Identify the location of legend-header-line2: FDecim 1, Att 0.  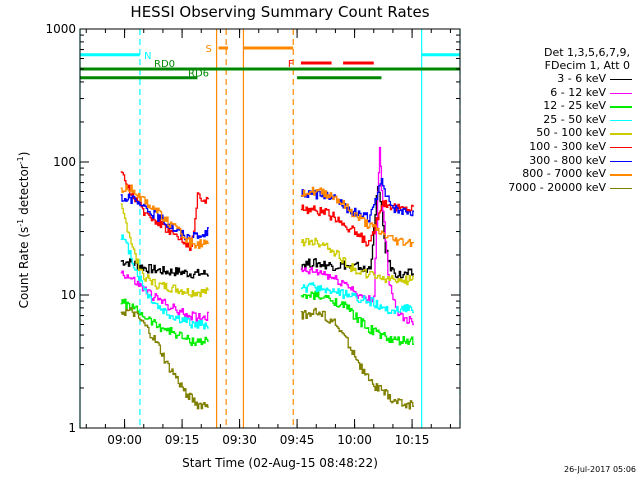
(587, 65).